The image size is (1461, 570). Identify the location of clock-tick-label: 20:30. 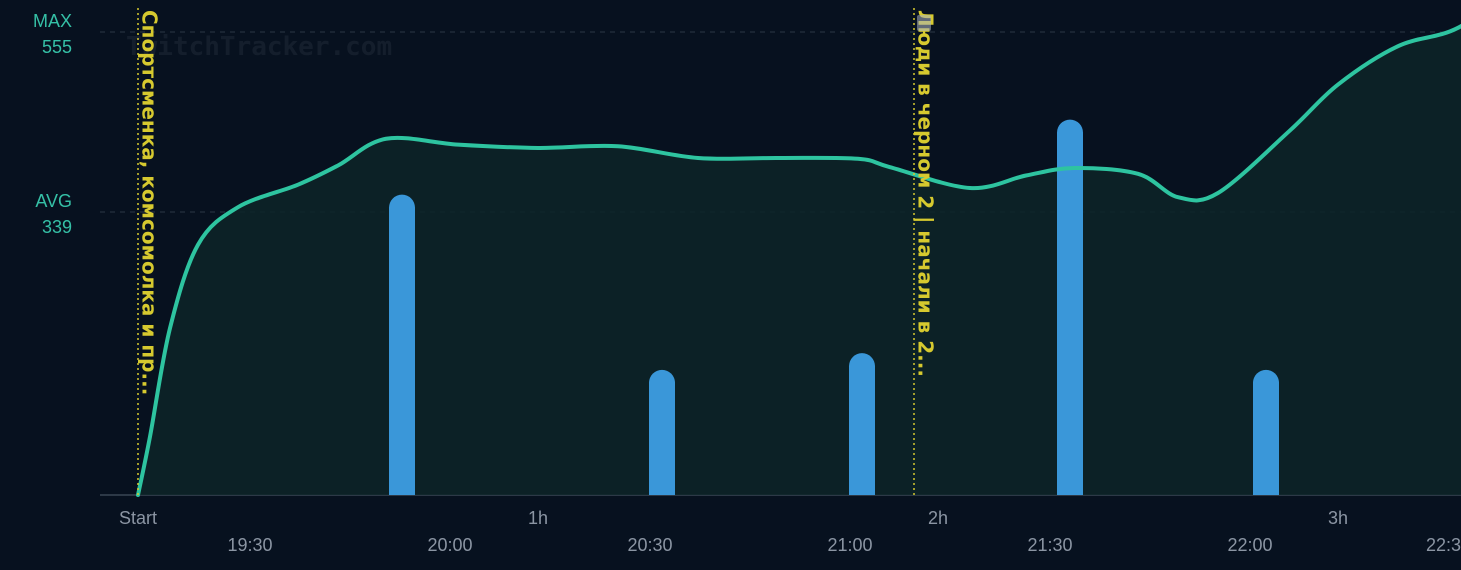
(649, 545).